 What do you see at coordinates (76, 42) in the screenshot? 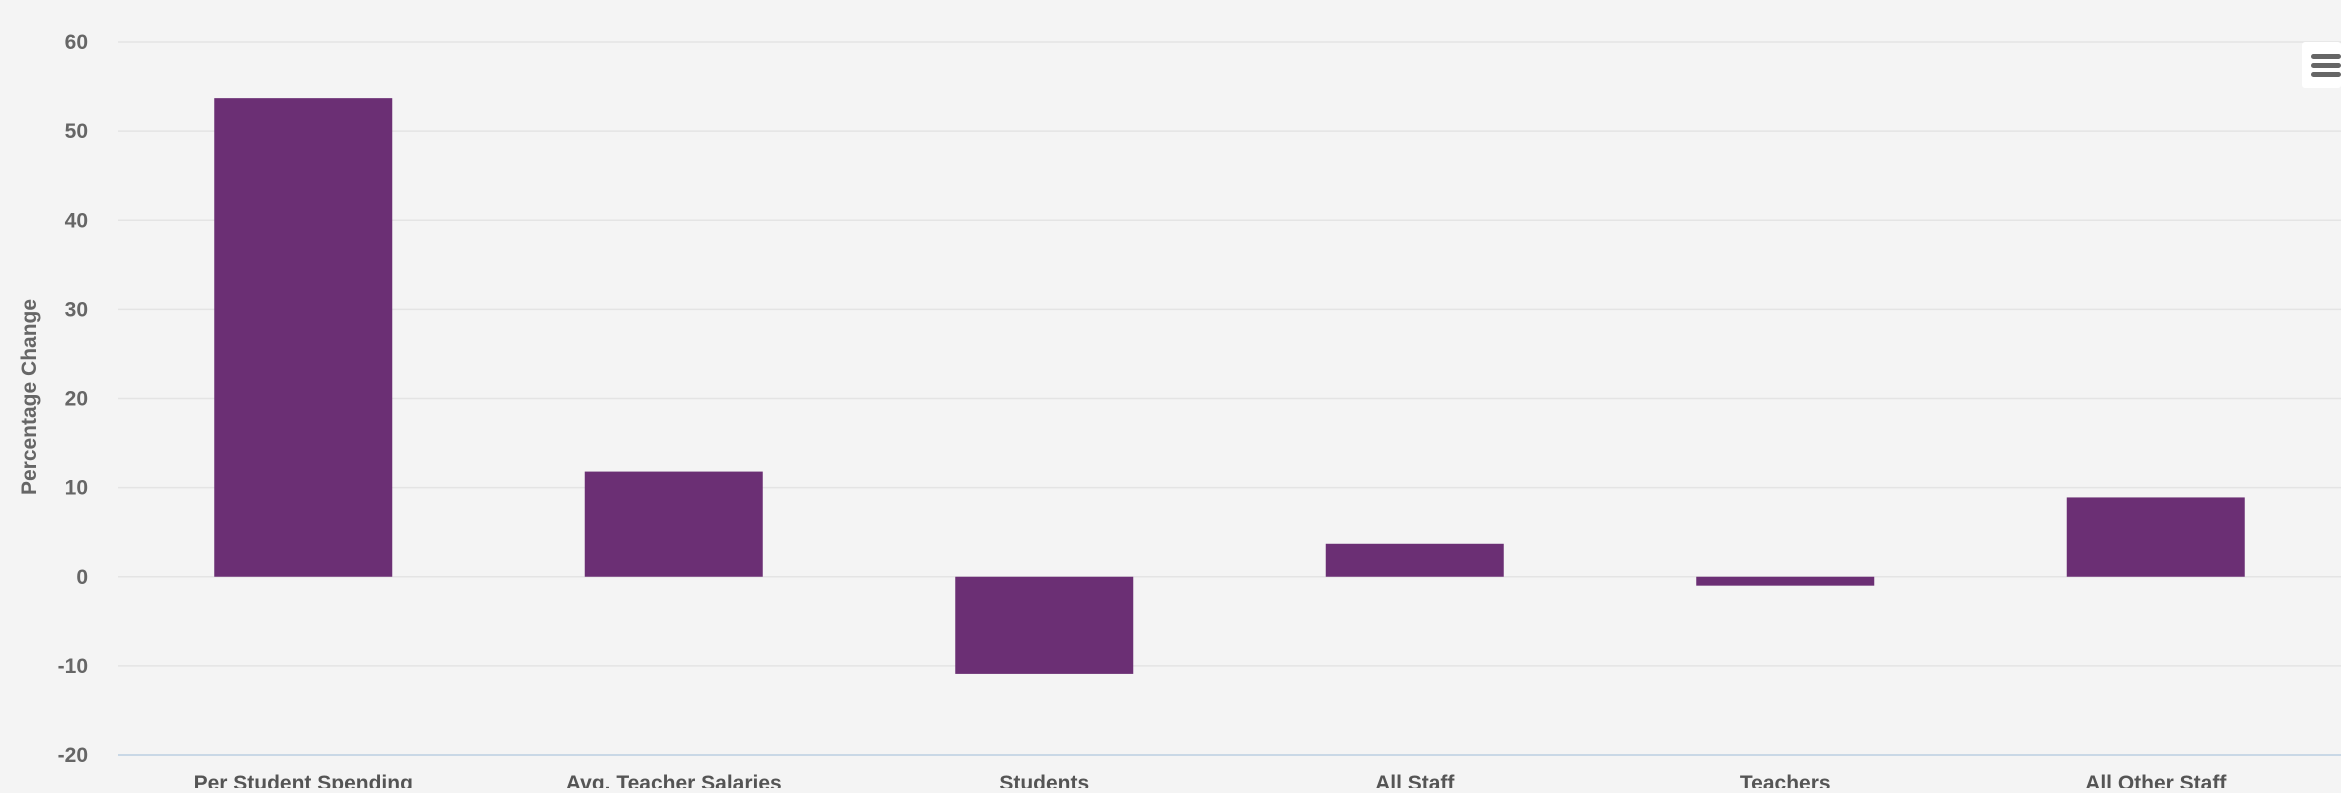
I see `y-tick-label: 60` at bounding box center [76, 42].